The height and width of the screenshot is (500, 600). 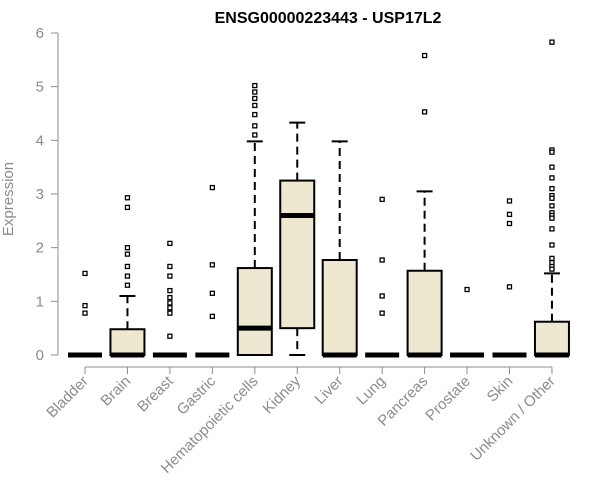 What do you see at coordinates (40, 194) in the screenshot?
I see `y-tick-label: 3` at bounding box center [40, 194].